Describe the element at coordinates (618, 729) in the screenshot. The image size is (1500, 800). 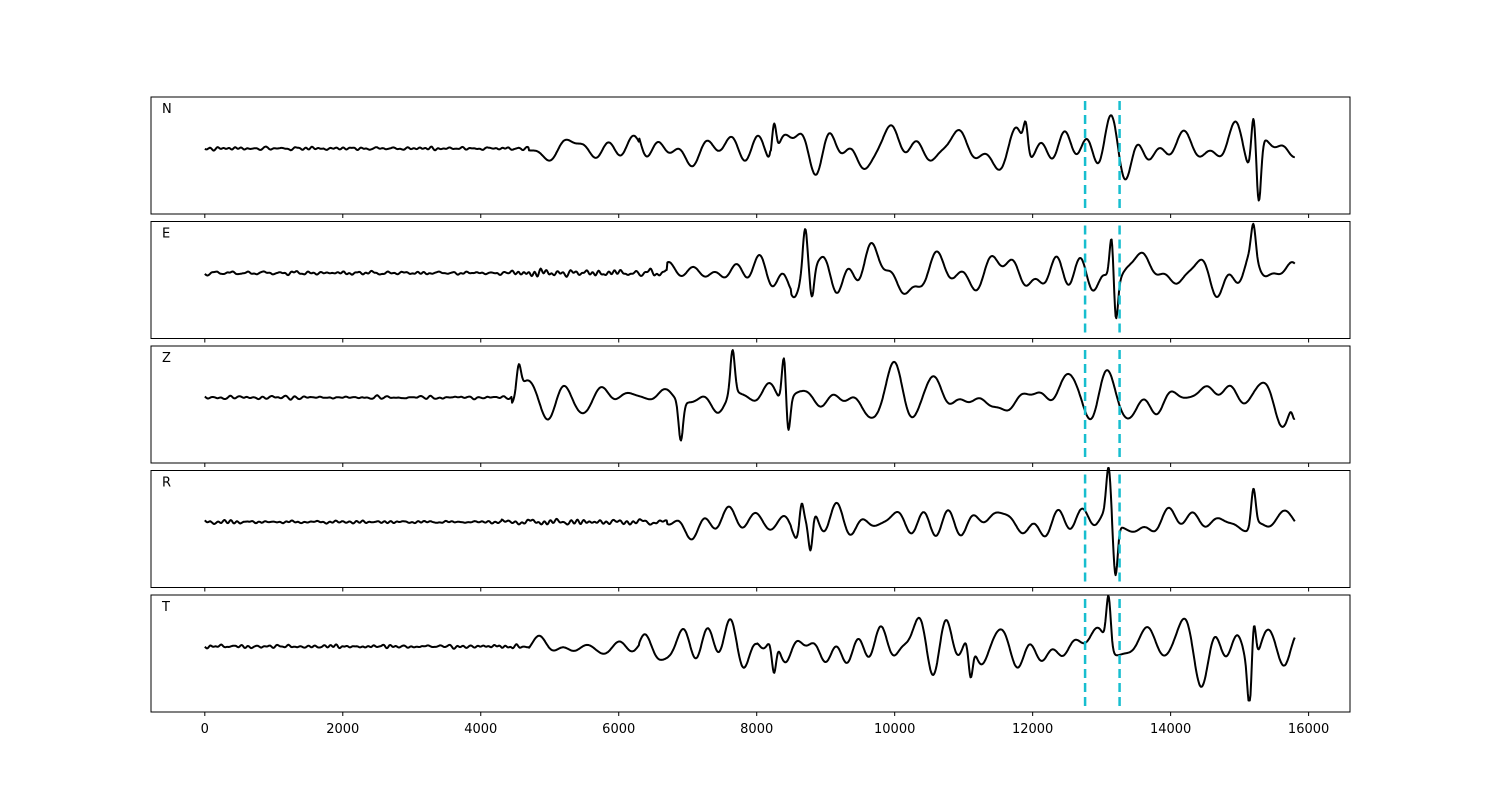
I see `x-tick-label: 6000` at that location.